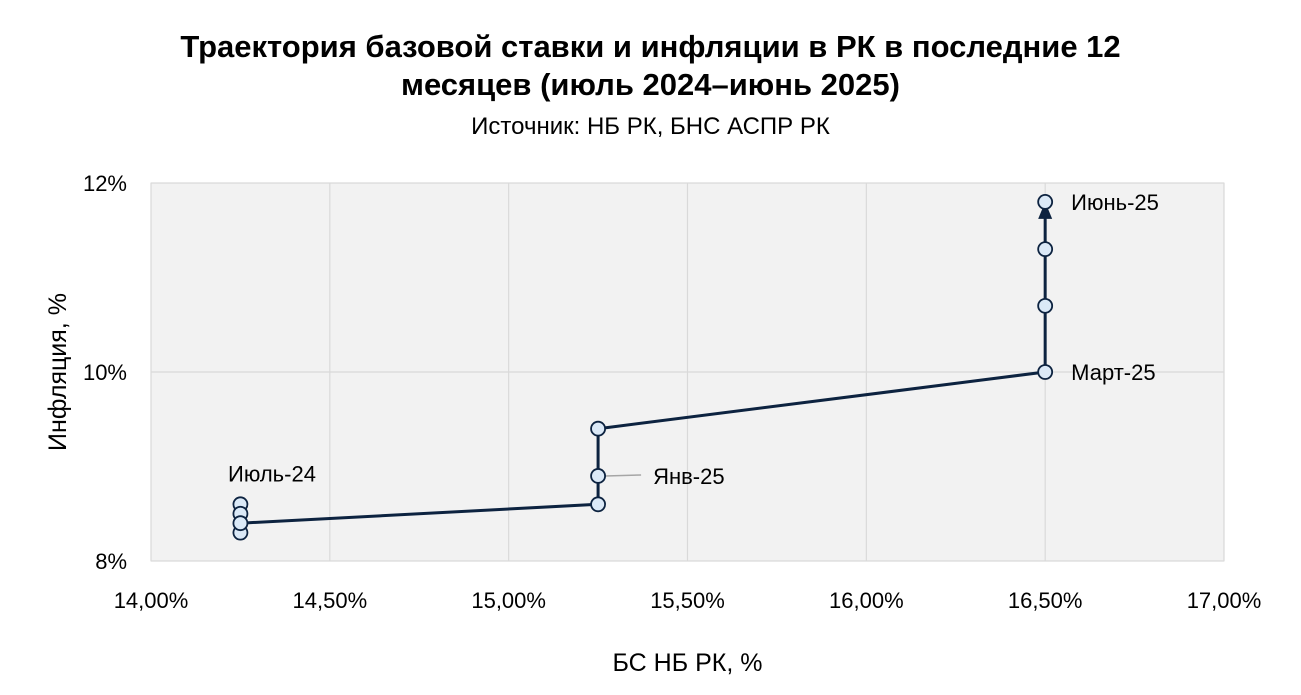 Image resolution: width=1301 pixels, height=695 pixels. Describe the element at coordinates (650, 126) in the screenshot. I see `chart-subtitle: Источник: НБ РК, БНС АСПР РК` at that location.